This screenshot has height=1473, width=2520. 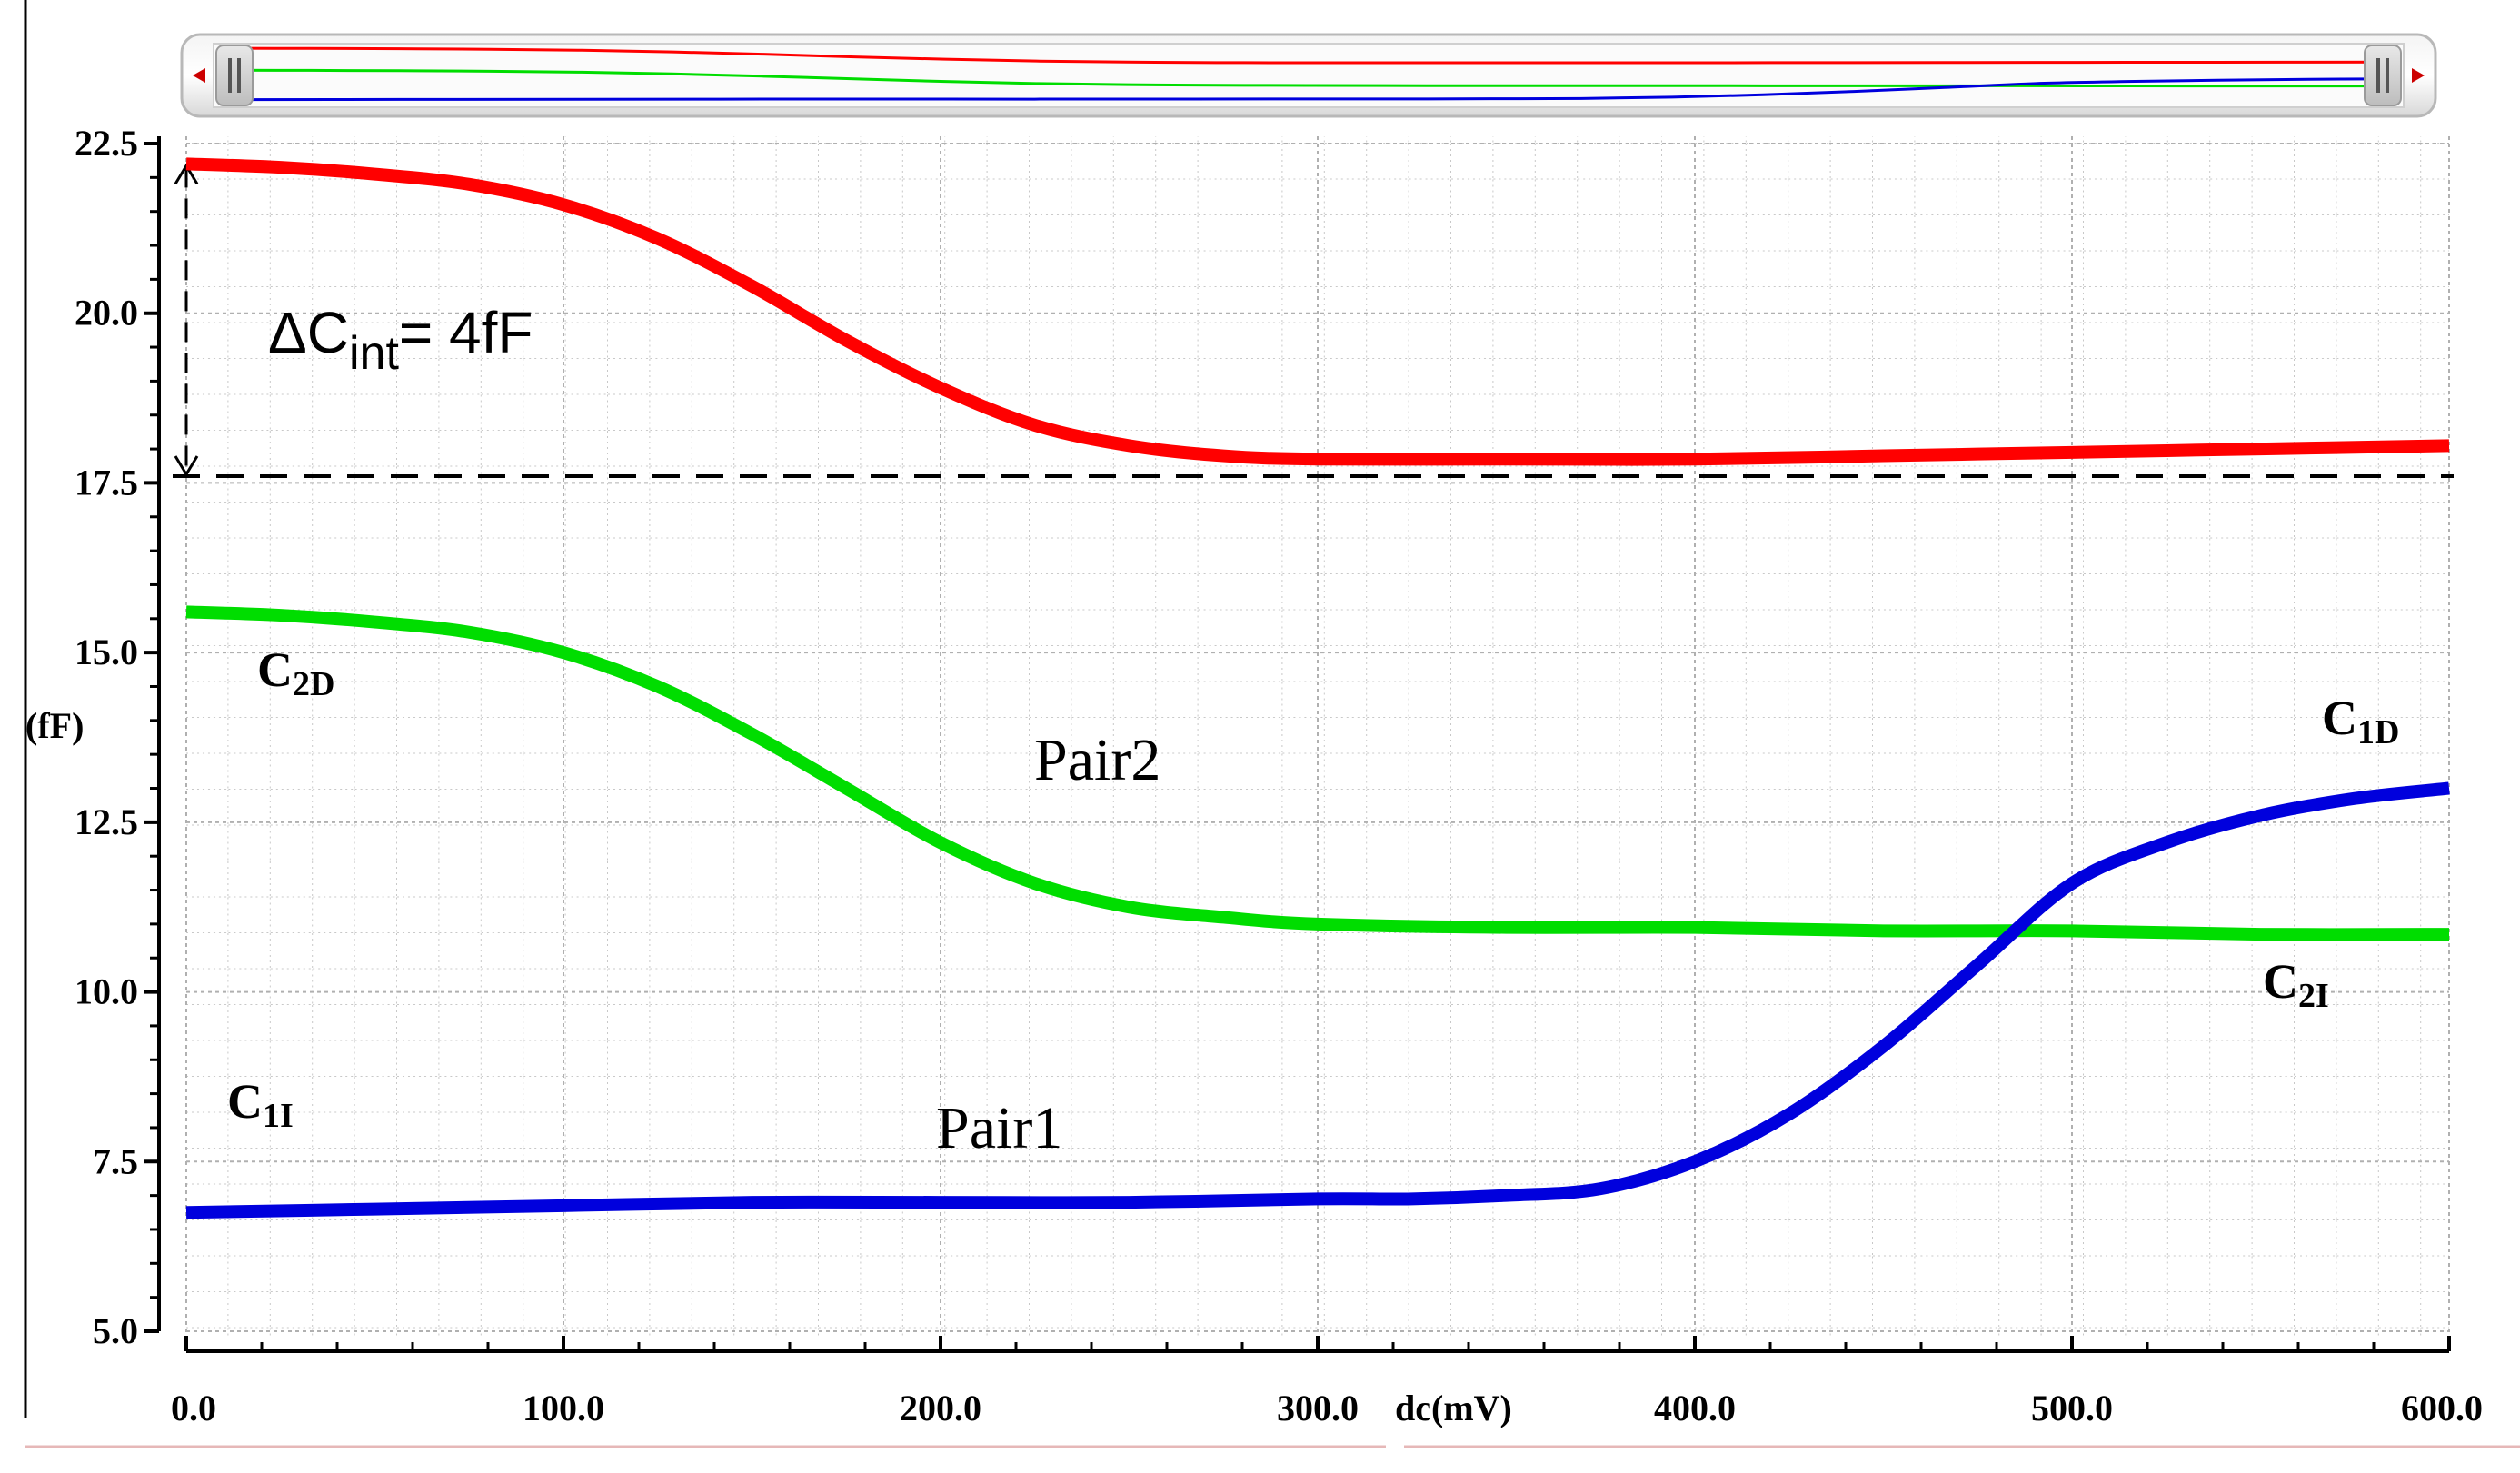 I want to click on x-axis-label: dc(mV), so click(x=1453, y=1408).